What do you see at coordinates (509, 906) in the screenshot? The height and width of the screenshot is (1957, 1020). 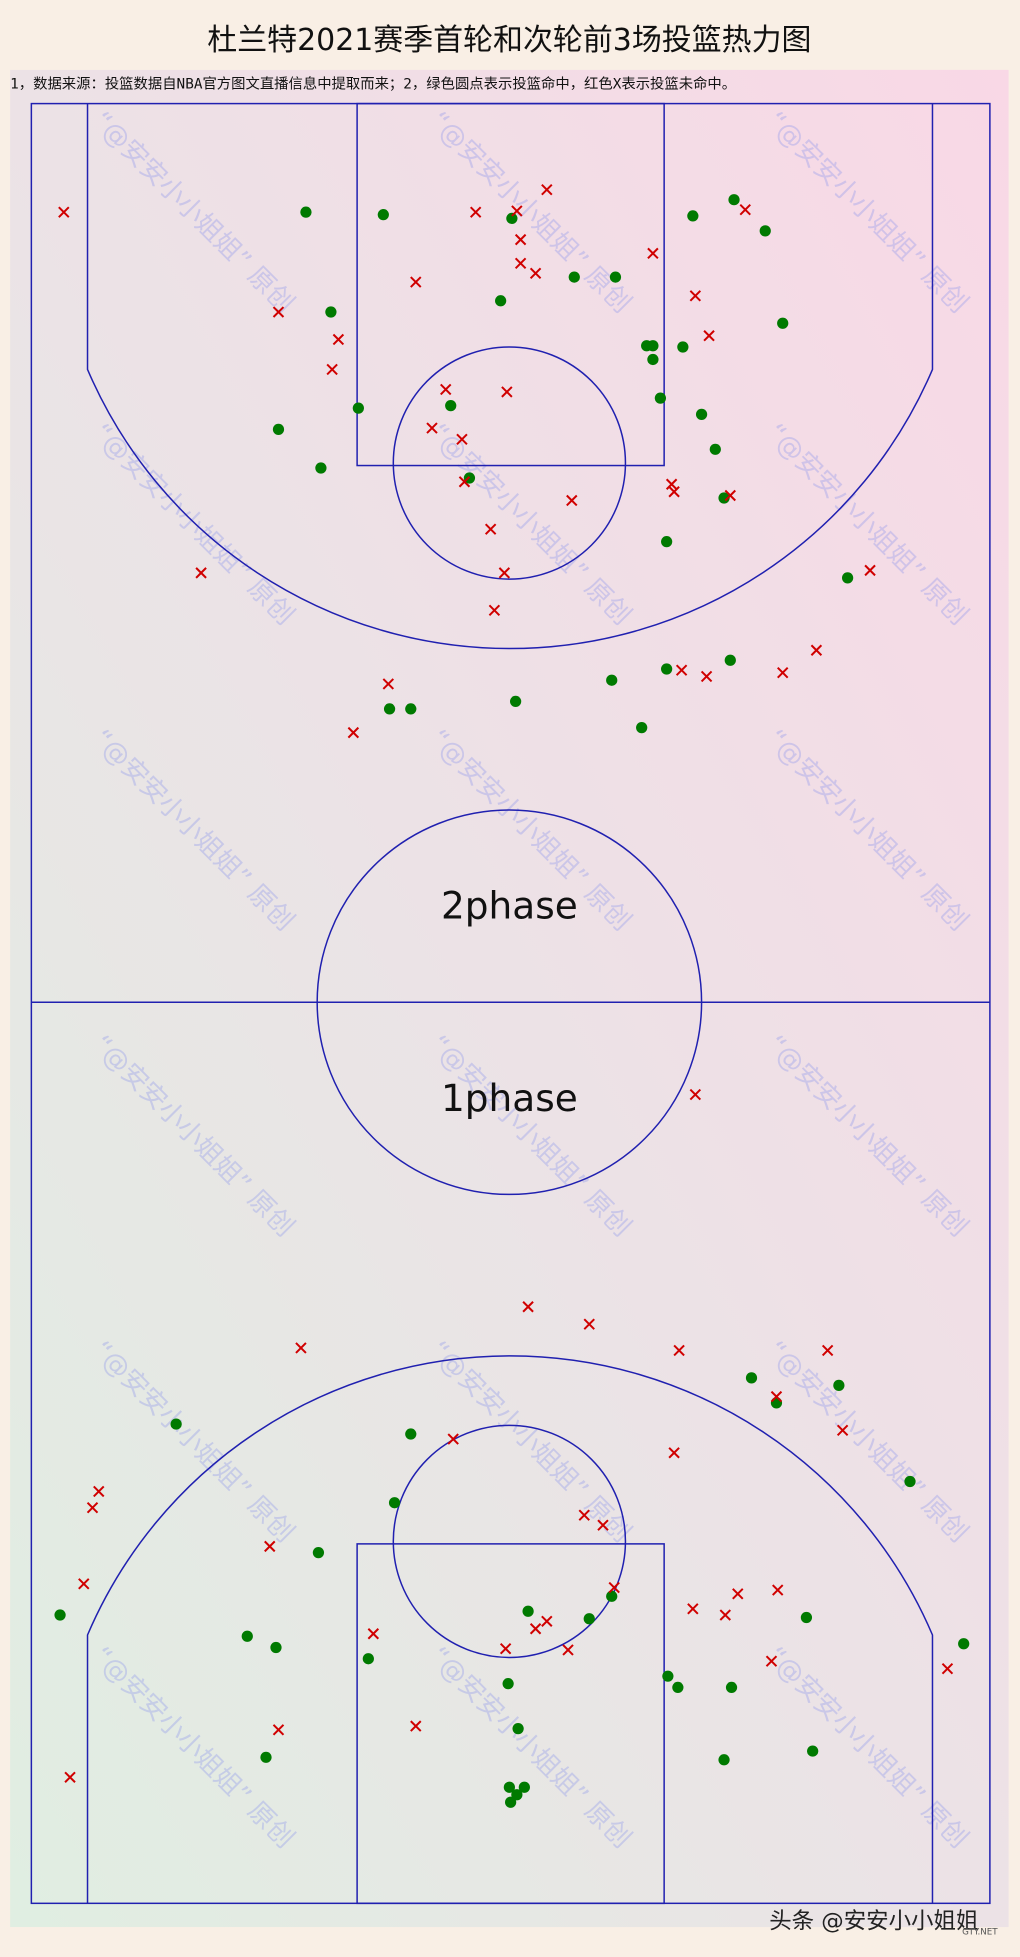 I see `half-label: 2phase` at bounding box center [509, 906].